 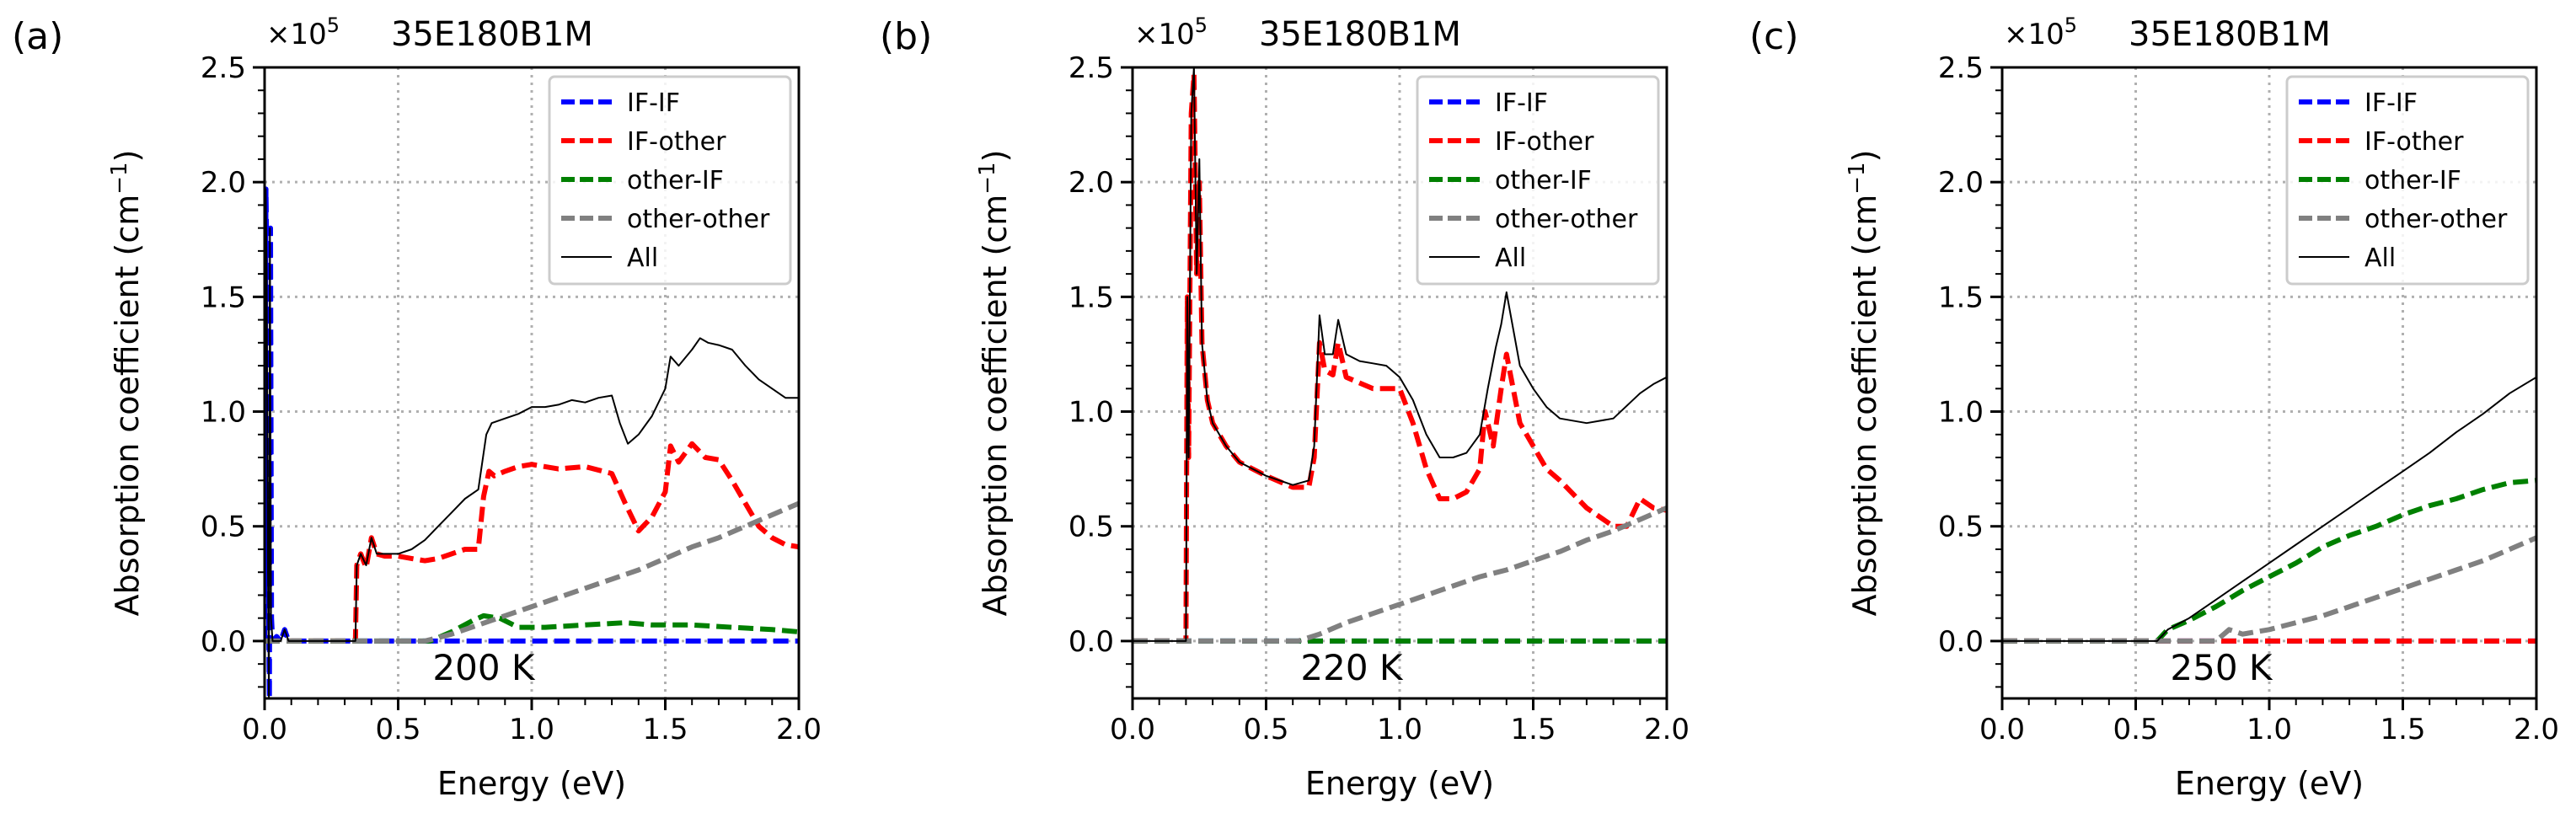 What do you see at coordinates (1774, 36) in the screenshot?
I see `panel-label: (c)` at bounding box center [1774, 36].